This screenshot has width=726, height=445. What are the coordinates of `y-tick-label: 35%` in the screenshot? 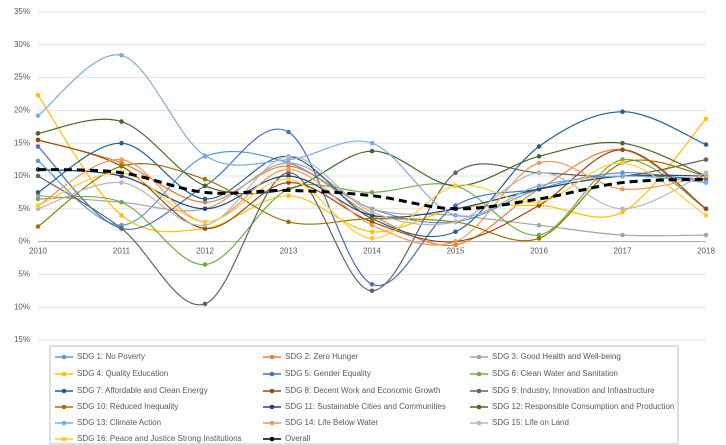 It's located at (22, 11).